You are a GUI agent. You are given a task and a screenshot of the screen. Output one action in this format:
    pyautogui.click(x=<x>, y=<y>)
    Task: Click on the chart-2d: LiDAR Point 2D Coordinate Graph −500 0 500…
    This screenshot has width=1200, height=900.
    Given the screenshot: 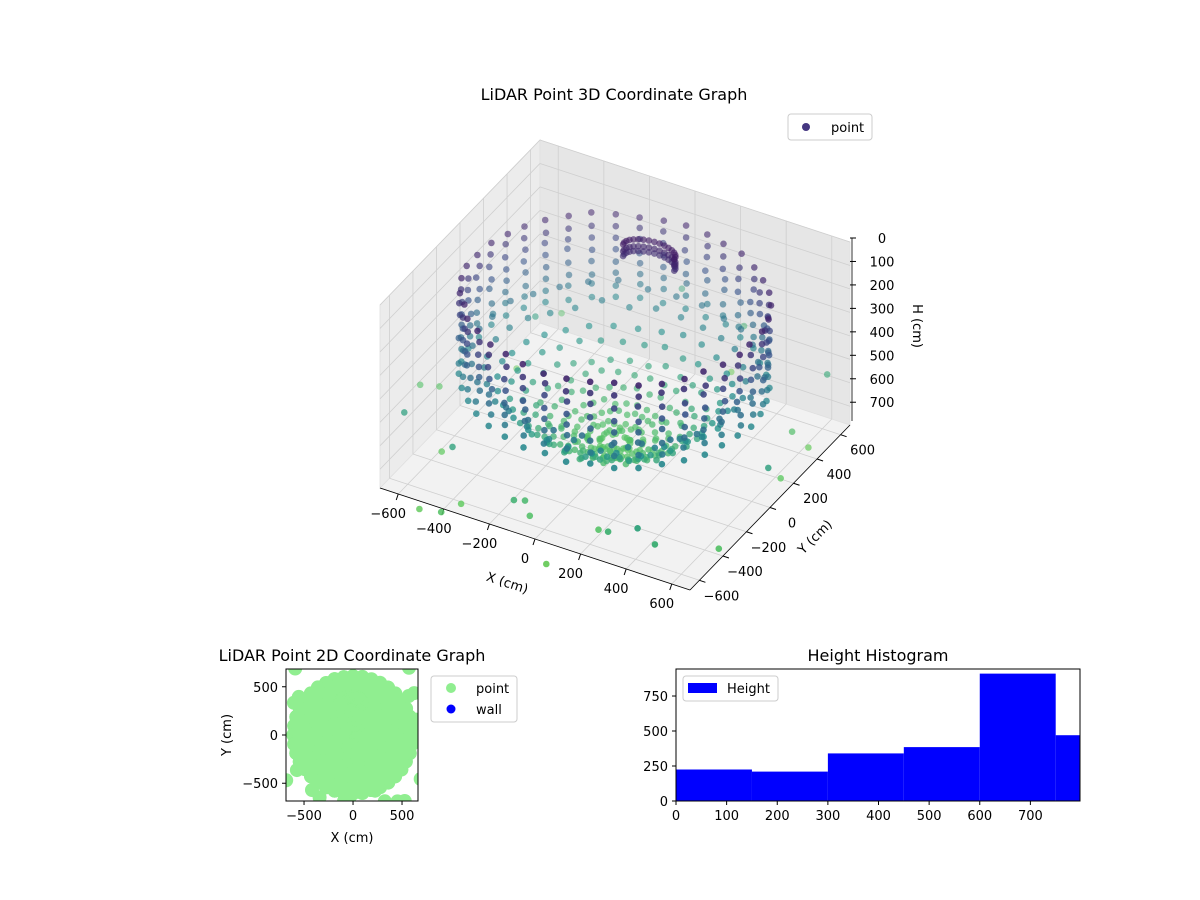 What is the action you would take?
    pyautogui.click(x=368, y=746)
    